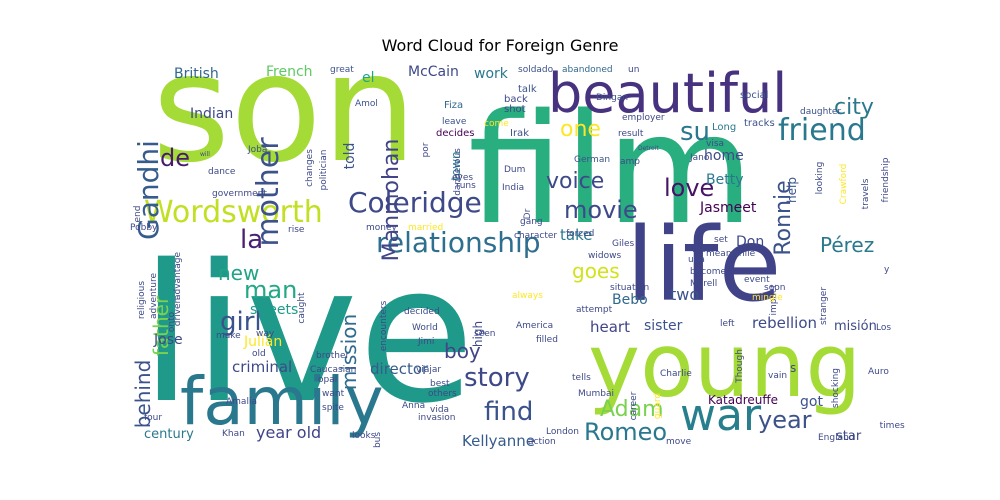 The height and width of the screenshot is (500, 1000). Describe the element at coordinates (349, 352) in the screenshot. I see `word-mission: mission` at that location.